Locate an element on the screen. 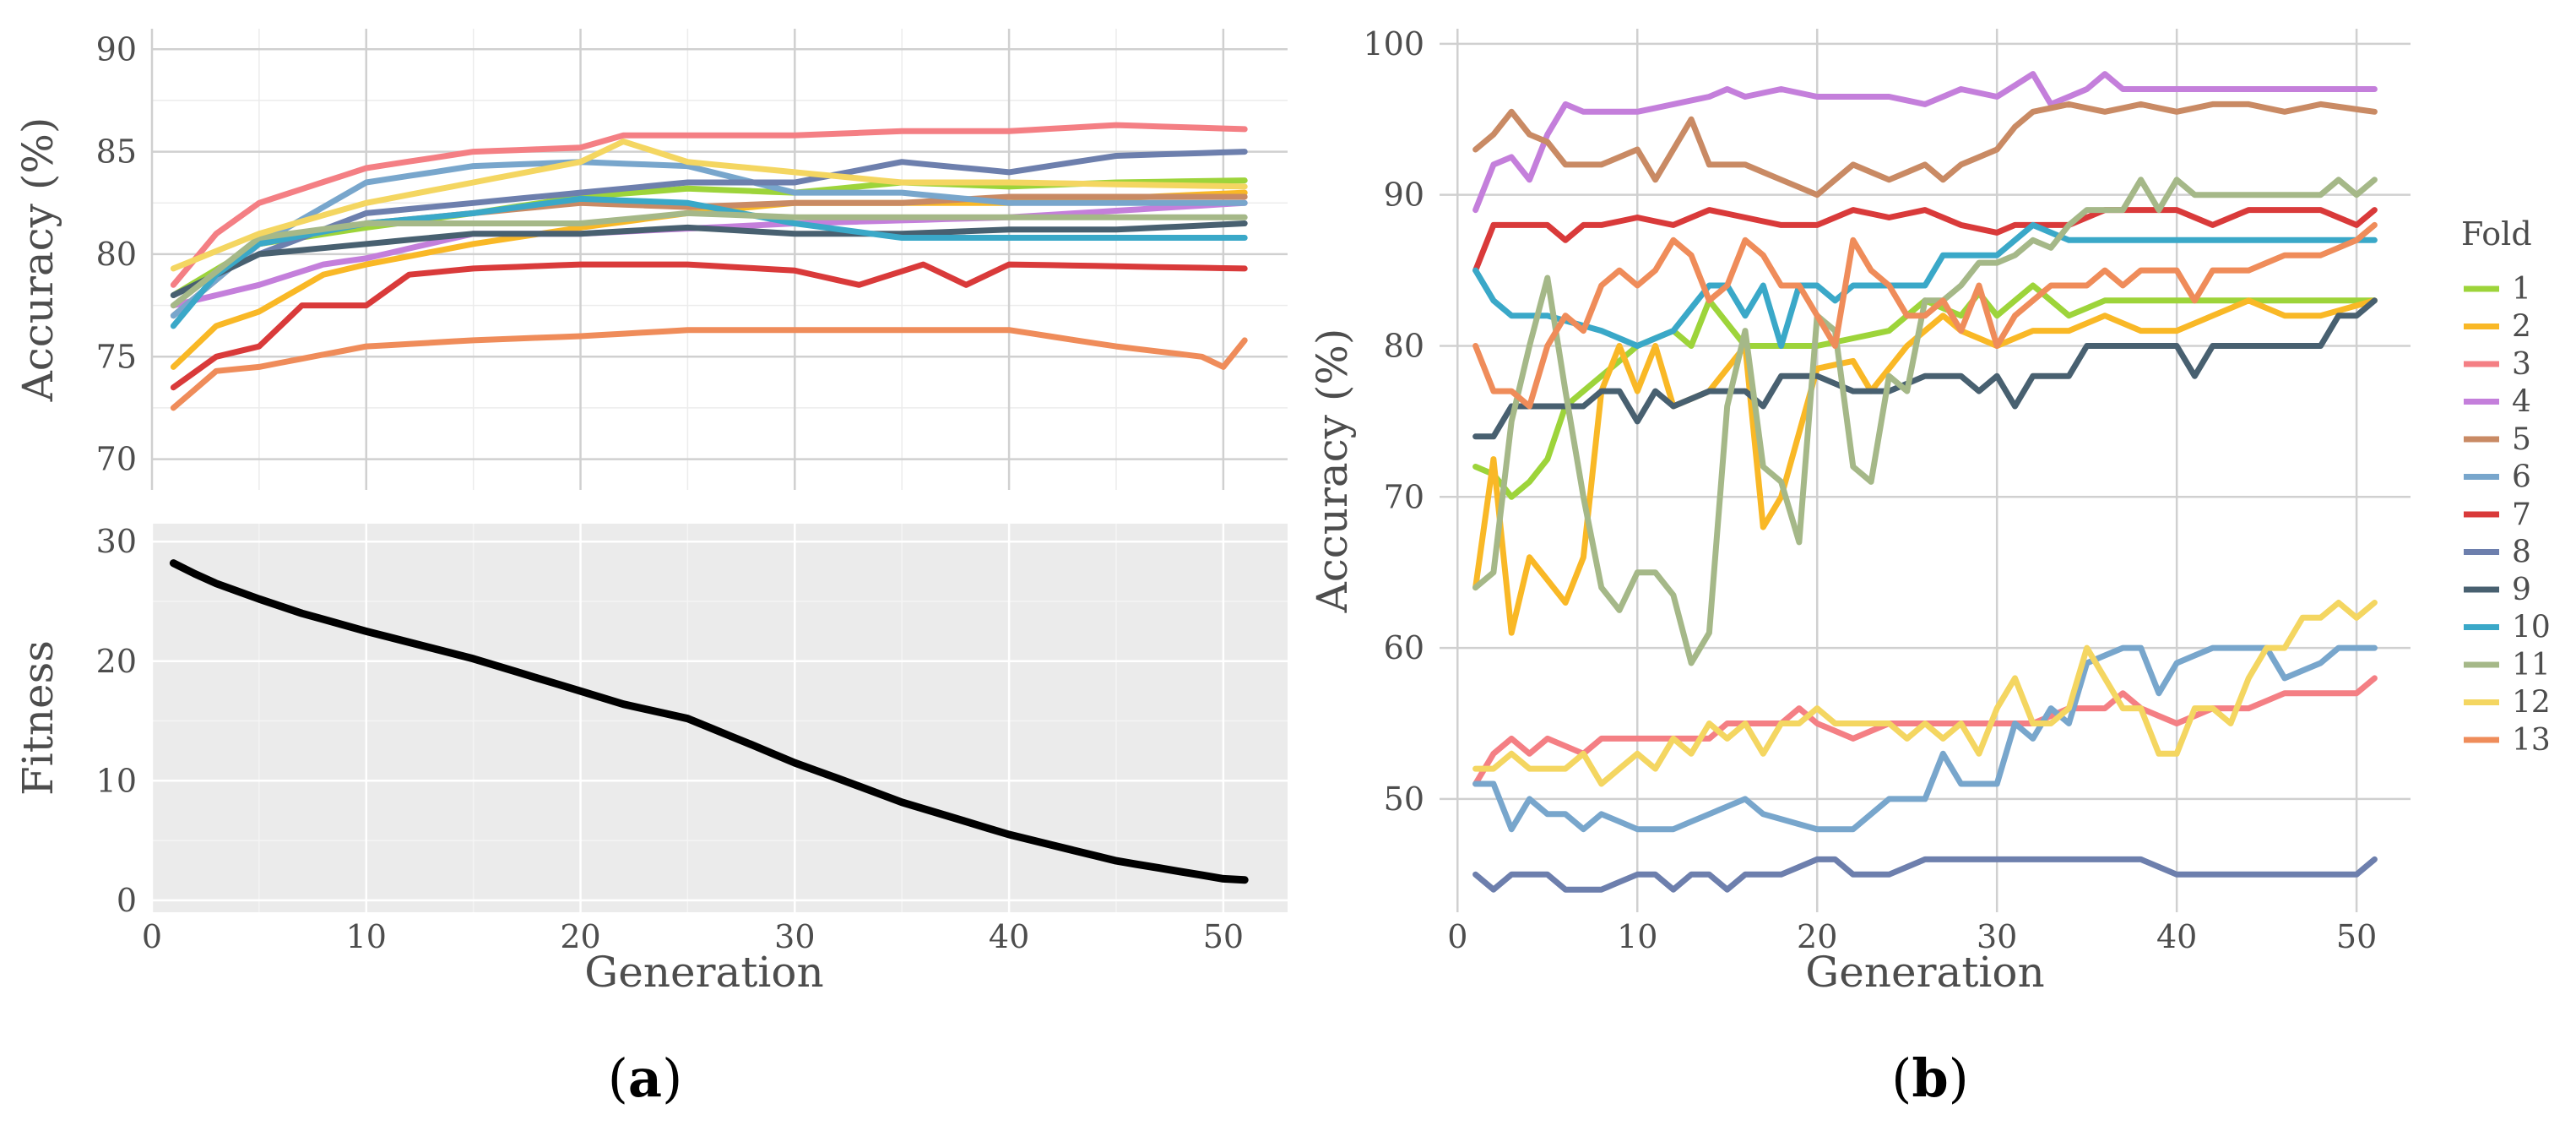  legend-label: 3 is located at coordinates (2522, 364).